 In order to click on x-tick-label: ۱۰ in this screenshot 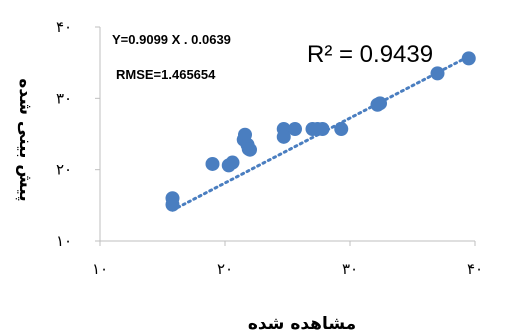, I will do `click(100, 269)`.